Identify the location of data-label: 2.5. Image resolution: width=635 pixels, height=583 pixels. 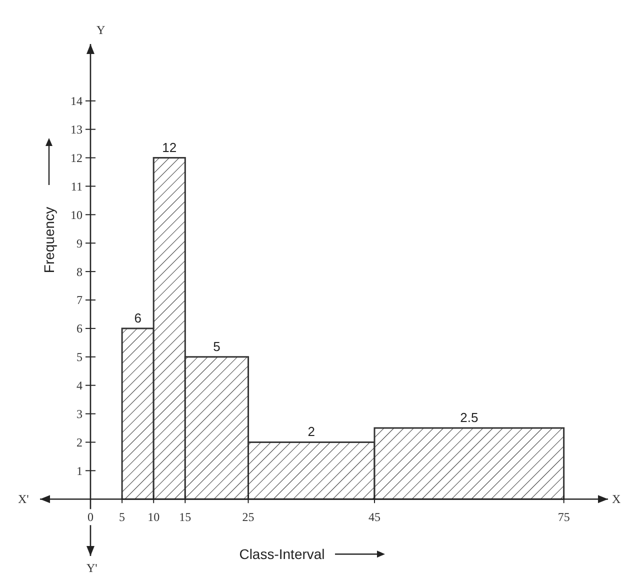
(469, 417).